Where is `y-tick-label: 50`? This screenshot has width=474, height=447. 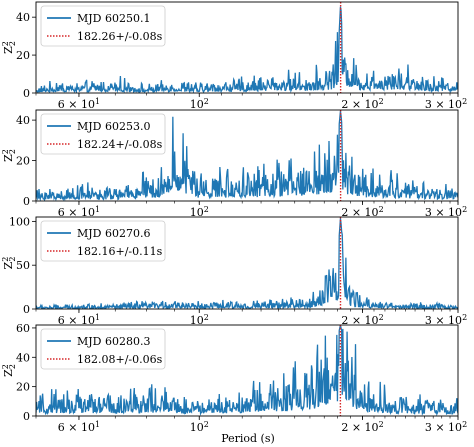 y-tick-label: 50 is located at coordinates (23, 265).